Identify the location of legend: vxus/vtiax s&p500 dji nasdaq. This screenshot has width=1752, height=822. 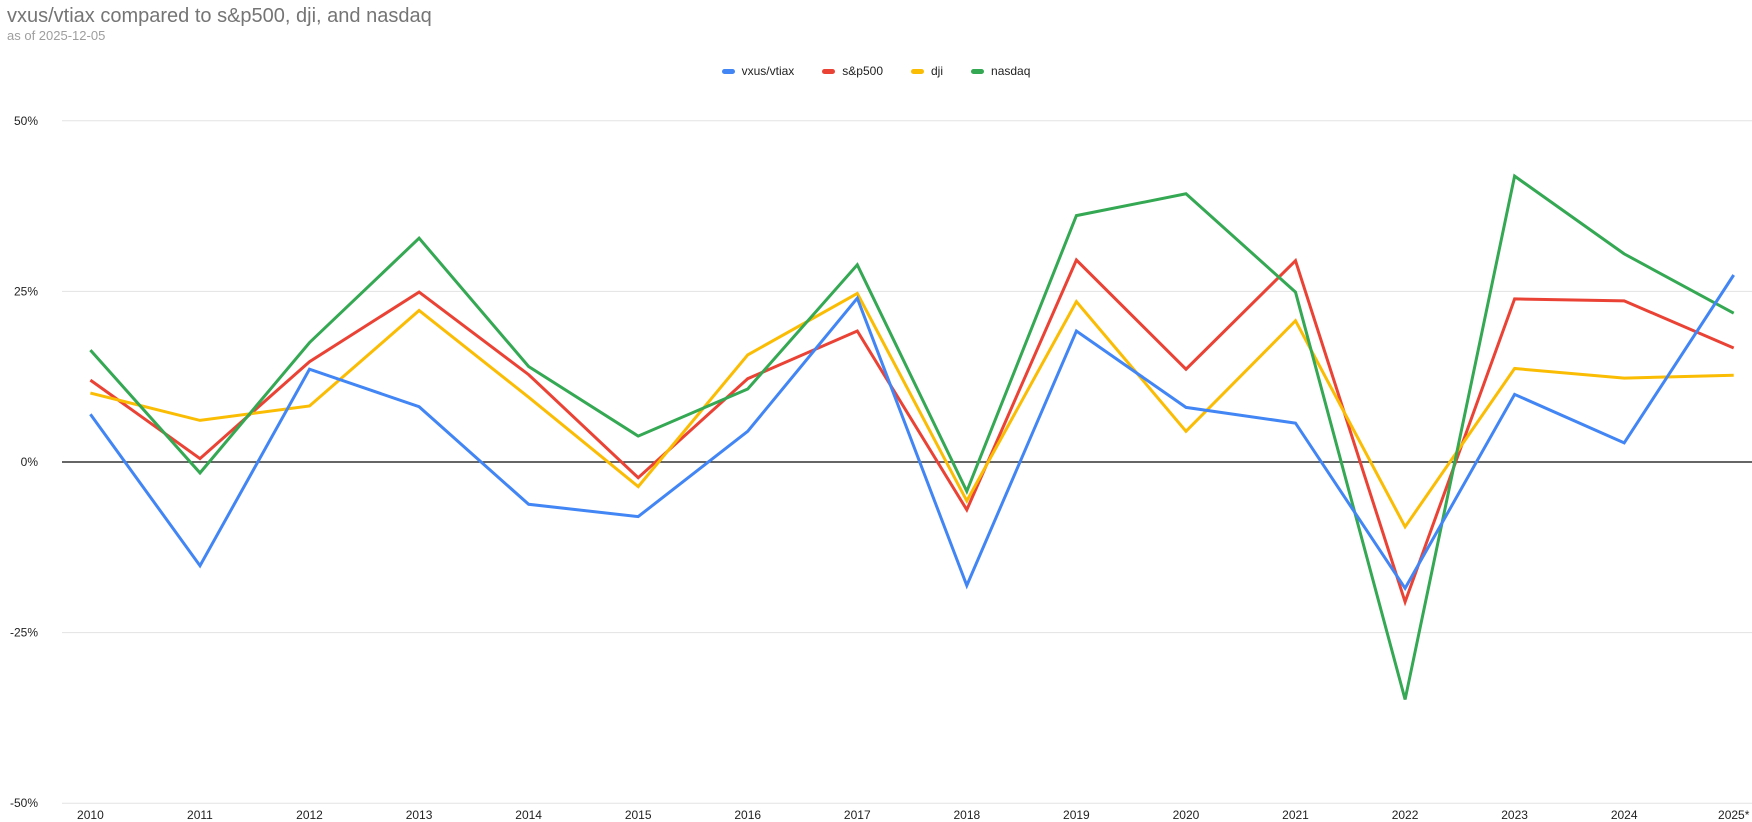
(876, 71).